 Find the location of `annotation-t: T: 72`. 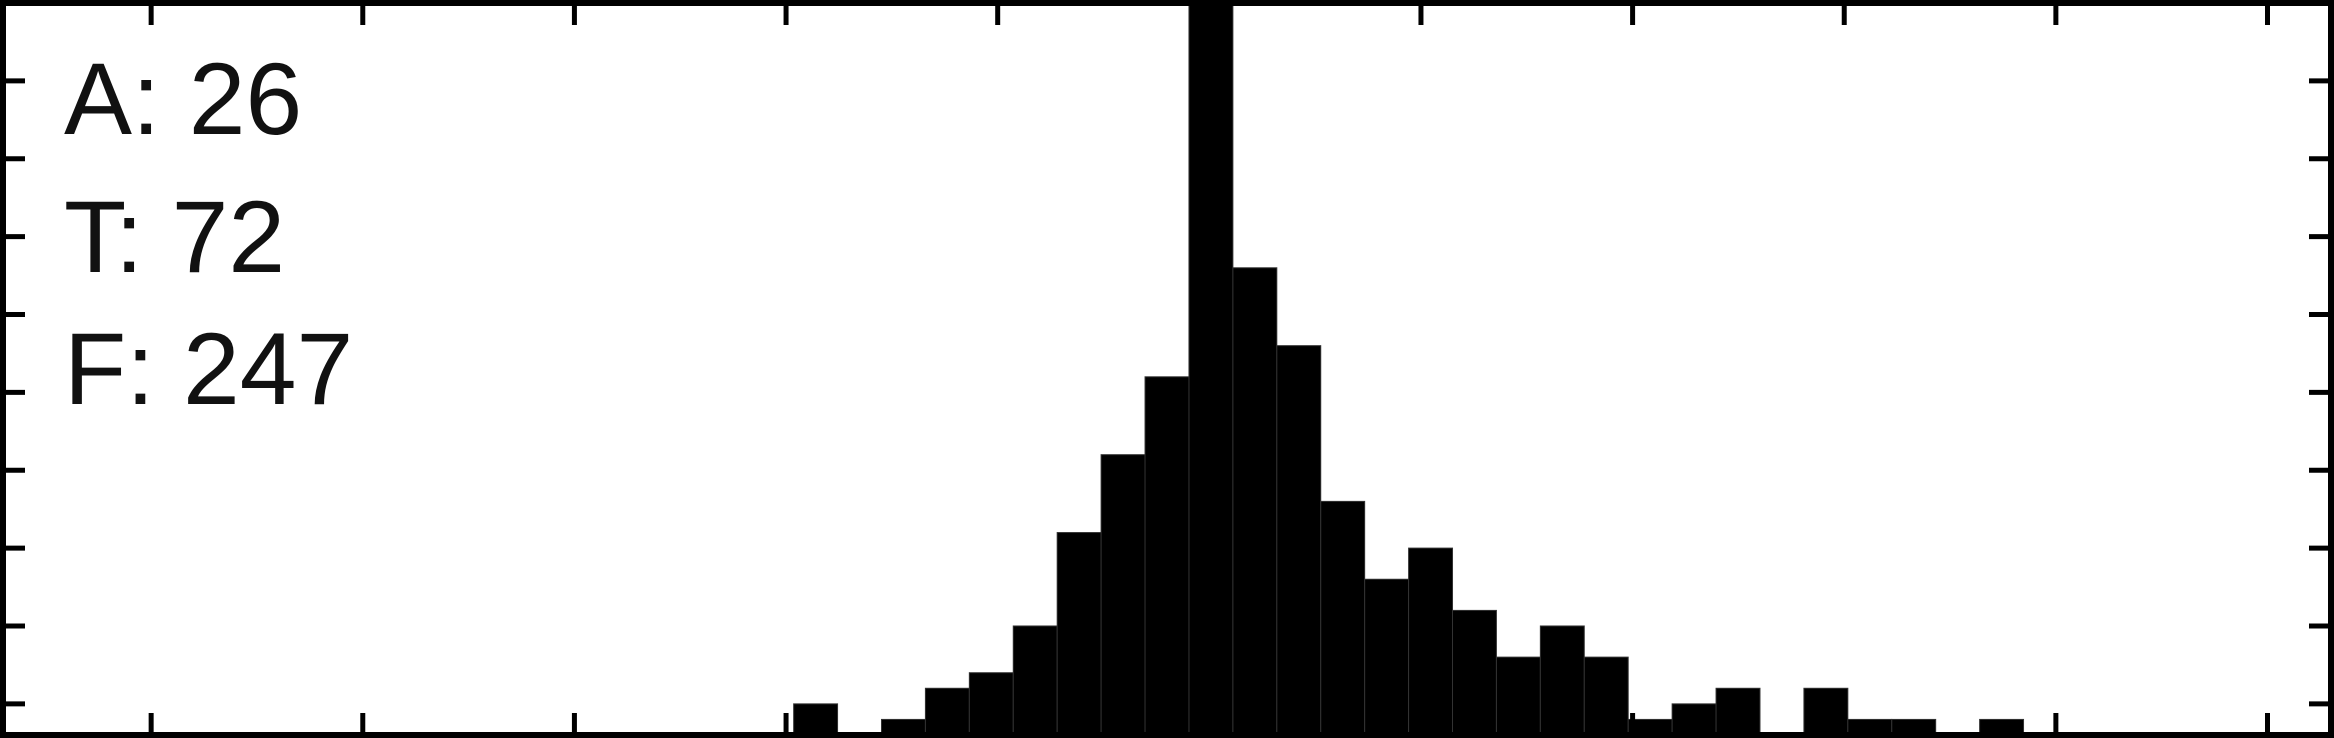

annotation-t: T: 72 is located at coordinates (175, 237).